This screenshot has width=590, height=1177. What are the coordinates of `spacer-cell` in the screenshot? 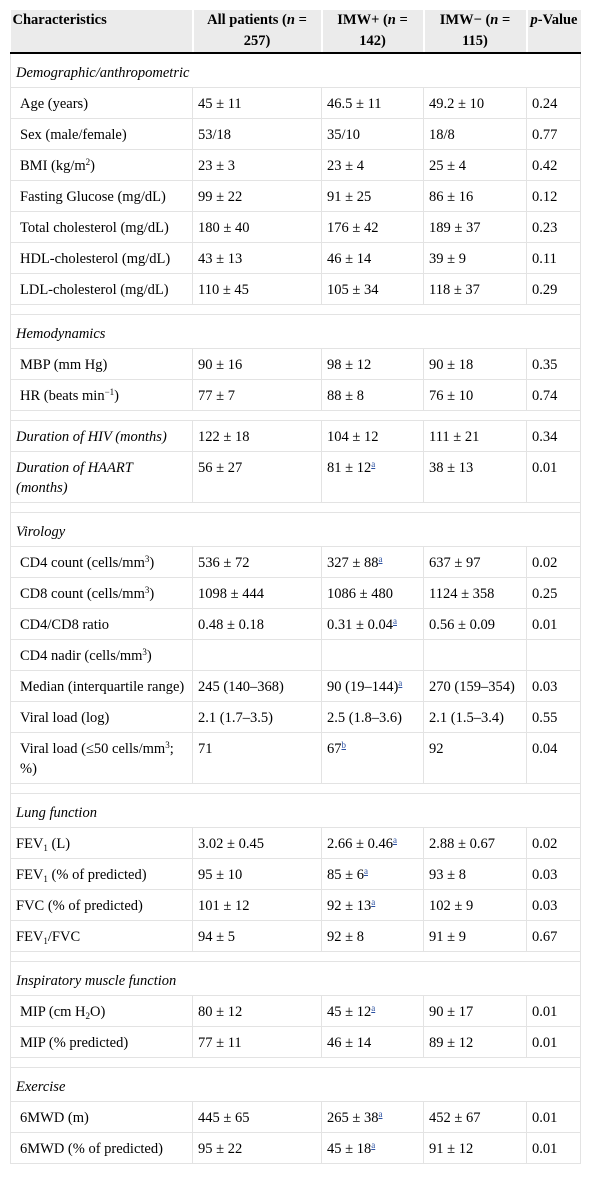 It's located at (295, 309).